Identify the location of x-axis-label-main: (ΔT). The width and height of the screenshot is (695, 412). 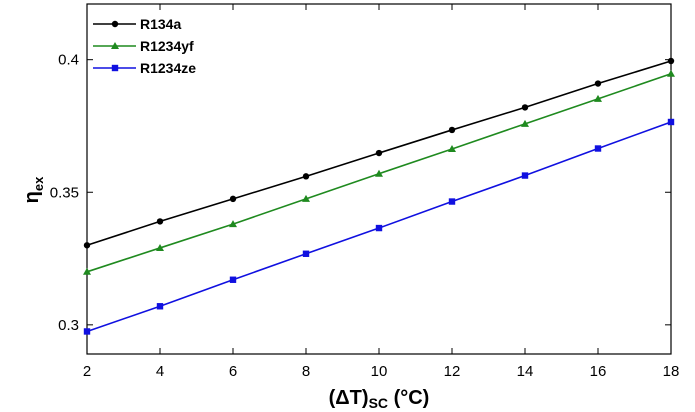
(349, 398).